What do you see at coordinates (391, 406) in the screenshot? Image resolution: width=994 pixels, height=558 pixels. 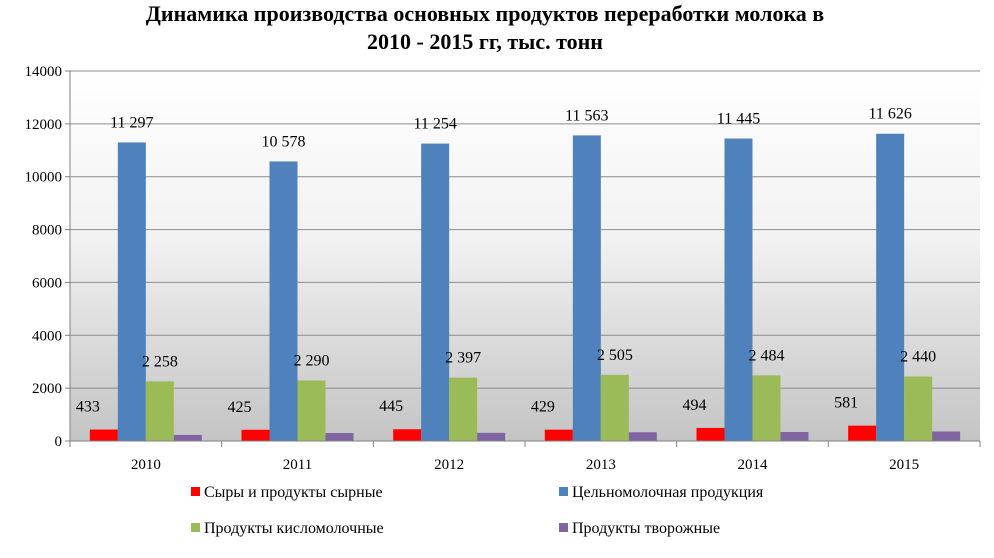 I see `data-label: 445` at bounding box center [391, 406].